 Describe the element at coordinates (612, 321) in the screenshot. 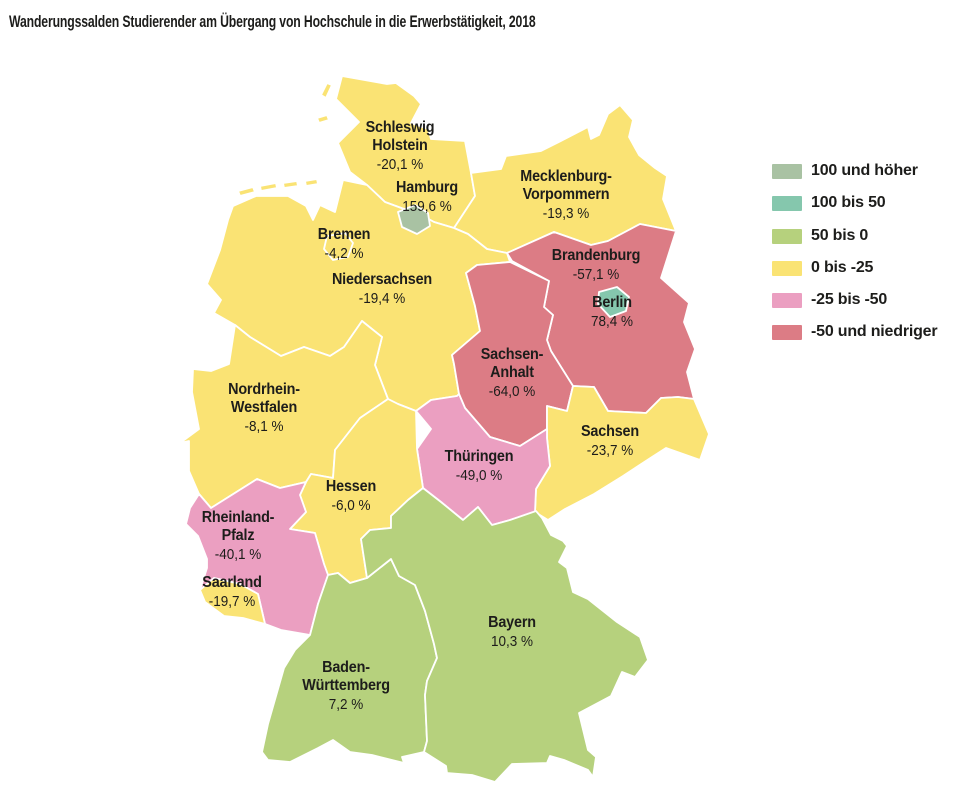

I see `state-value: 78,4 %` at that location.